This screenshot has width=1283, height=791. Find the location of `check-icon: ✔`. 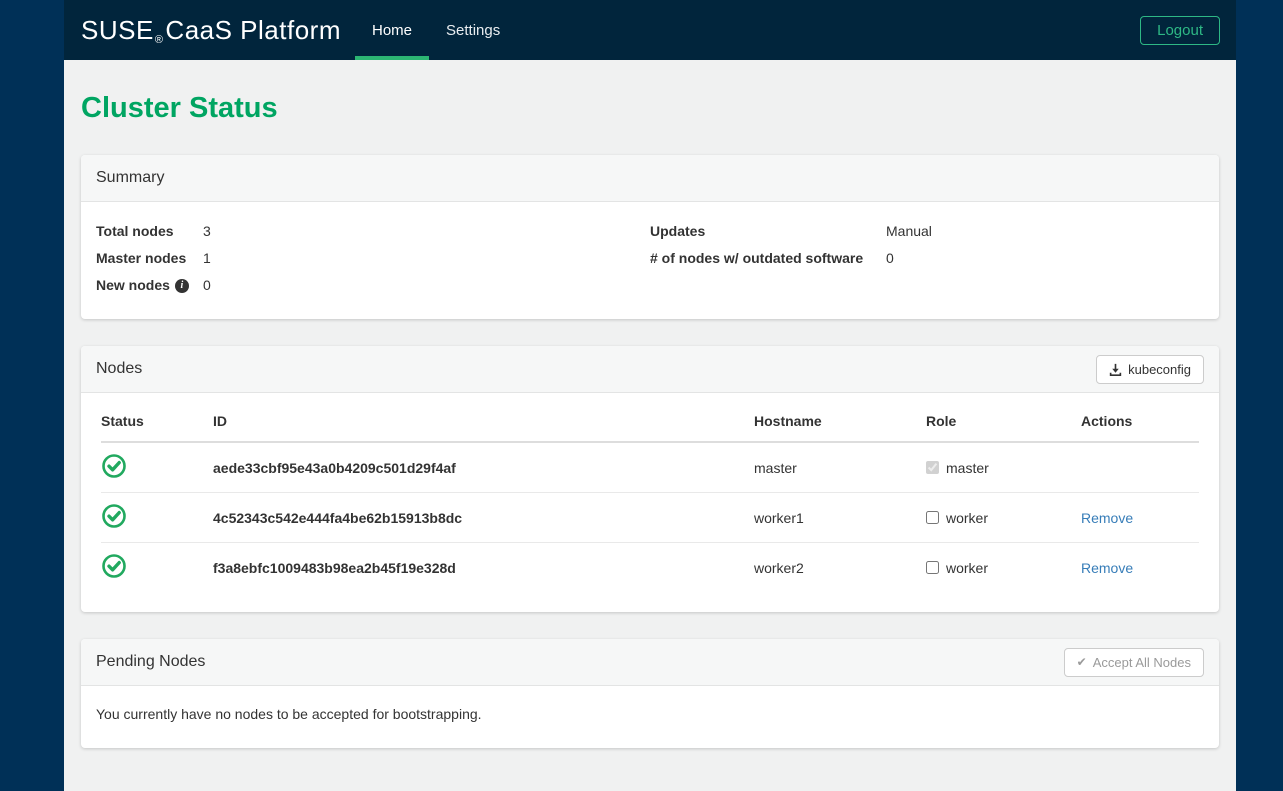

check-icon: ✔ is located at coordinates (1081, 662).